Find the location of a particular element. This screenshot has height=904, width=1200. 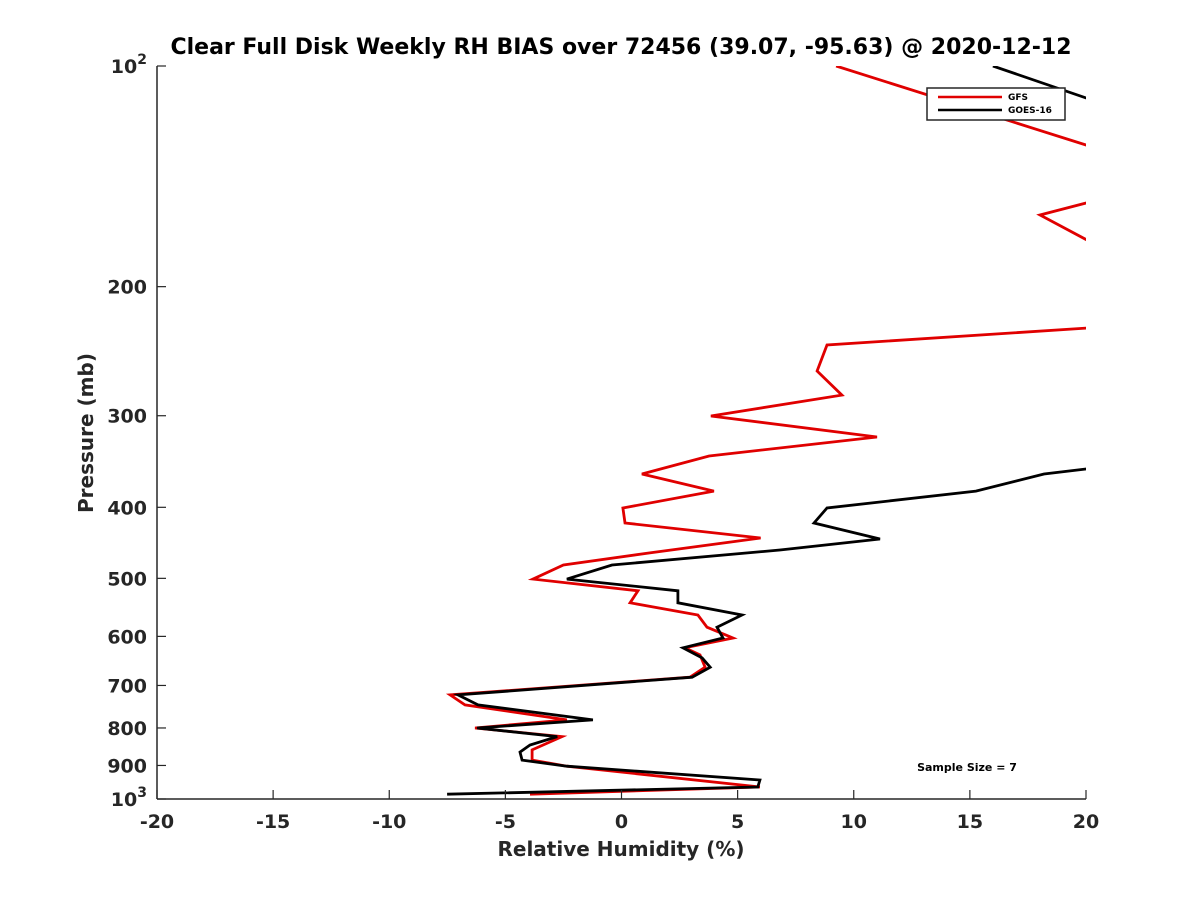

y-tick-label: 10³ is located at coordinates (129, 798).